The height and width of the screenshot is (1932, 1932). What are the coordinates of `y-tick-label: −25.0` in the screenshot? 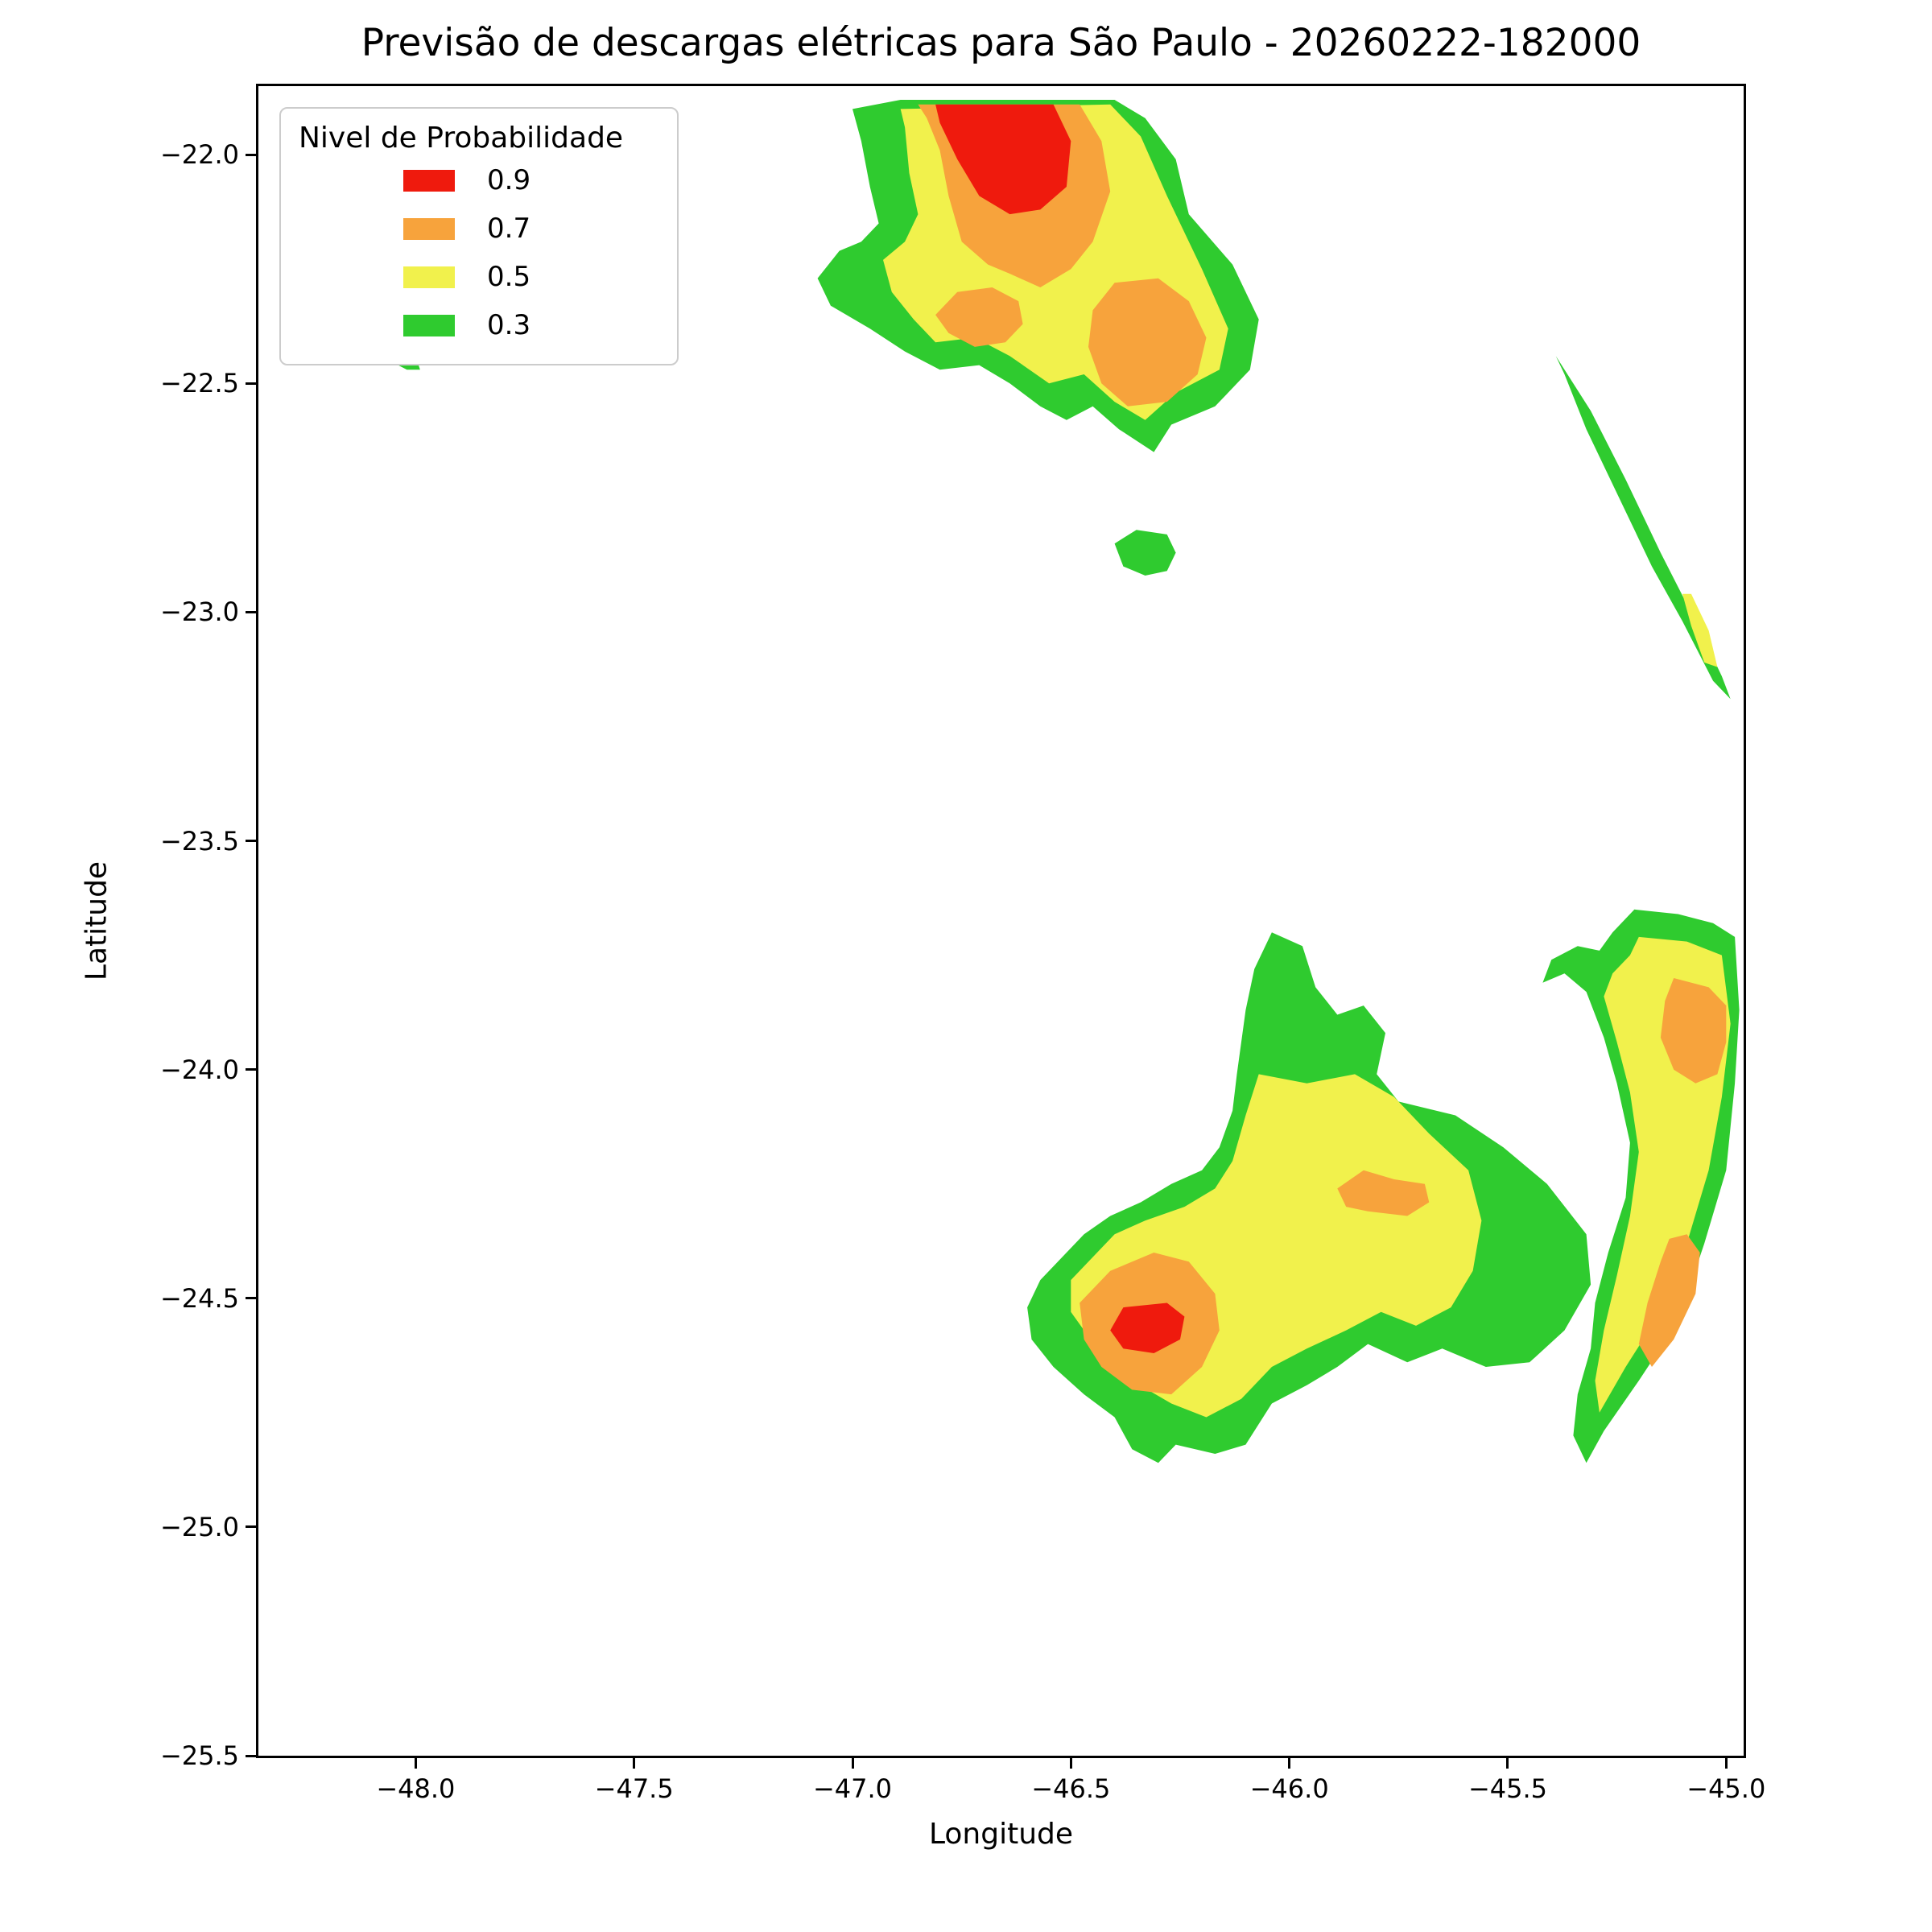 It's located at (199, 1526).